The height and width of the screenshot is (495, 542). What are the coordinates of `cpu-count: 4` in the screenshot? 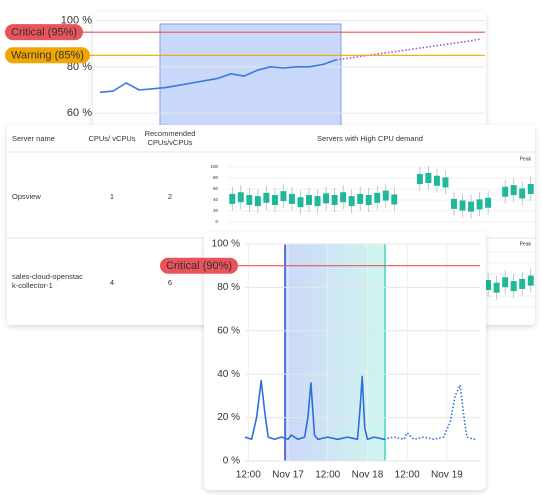 It's located at (112, 282).